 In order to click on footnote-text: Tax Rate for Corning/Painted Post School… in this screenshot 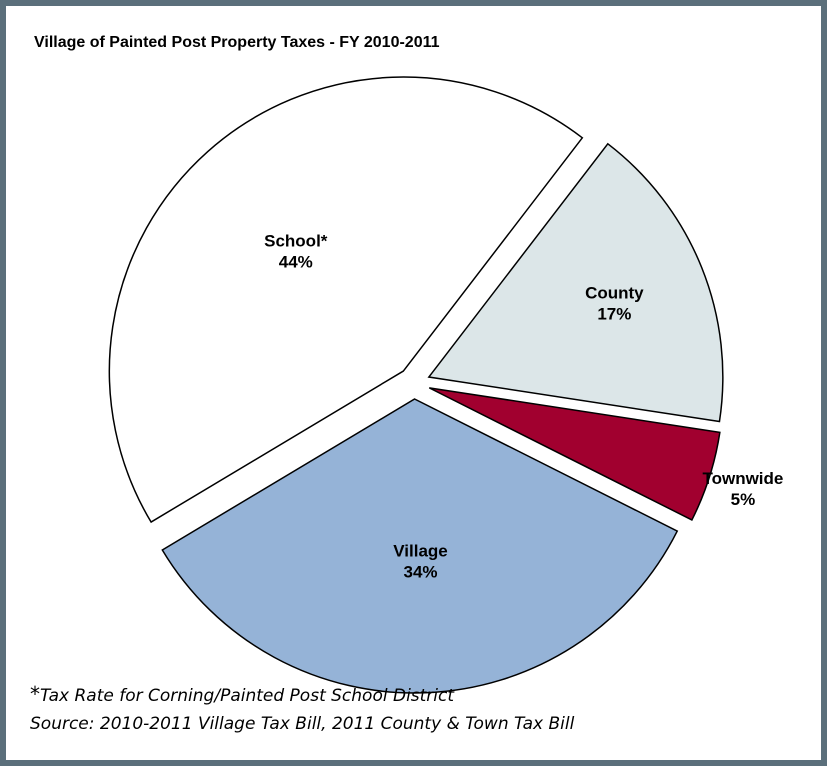, I will do `click(247, 696)`.